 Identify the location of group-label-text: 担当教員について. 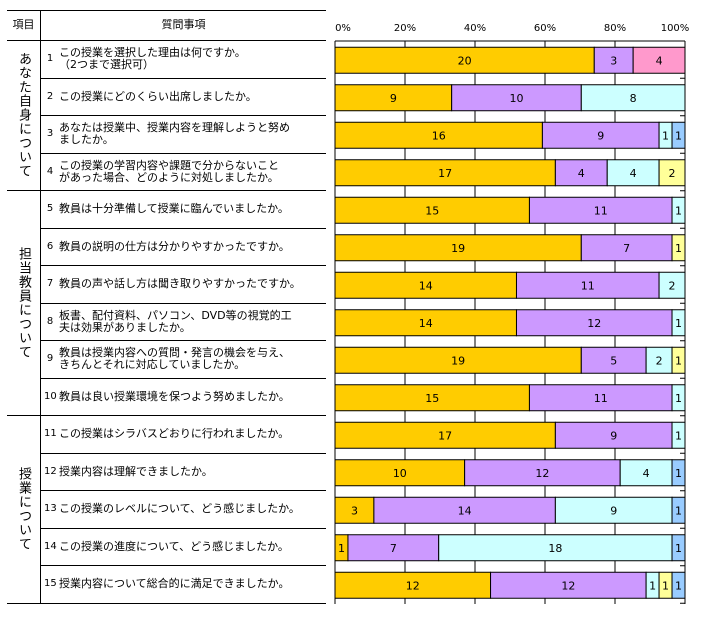
(23, 302).